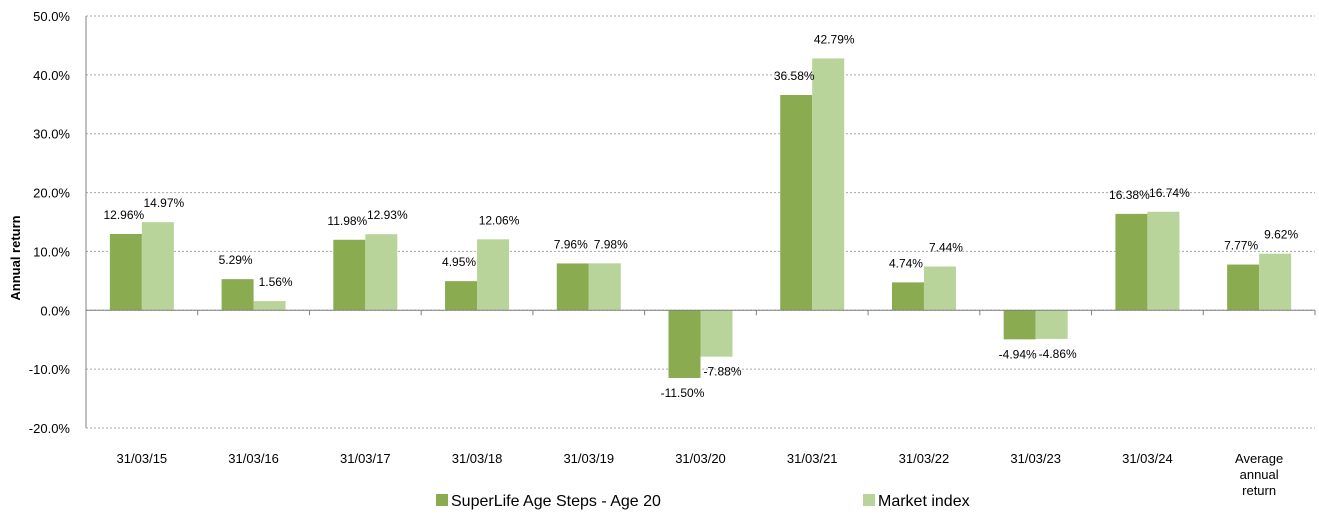 The width and height of the screenshot is (1319, 514). What do you see at coordinates (722, 372) in the screenshot?
I see `data-label: -7.88%` at bounding box center [722, 372].